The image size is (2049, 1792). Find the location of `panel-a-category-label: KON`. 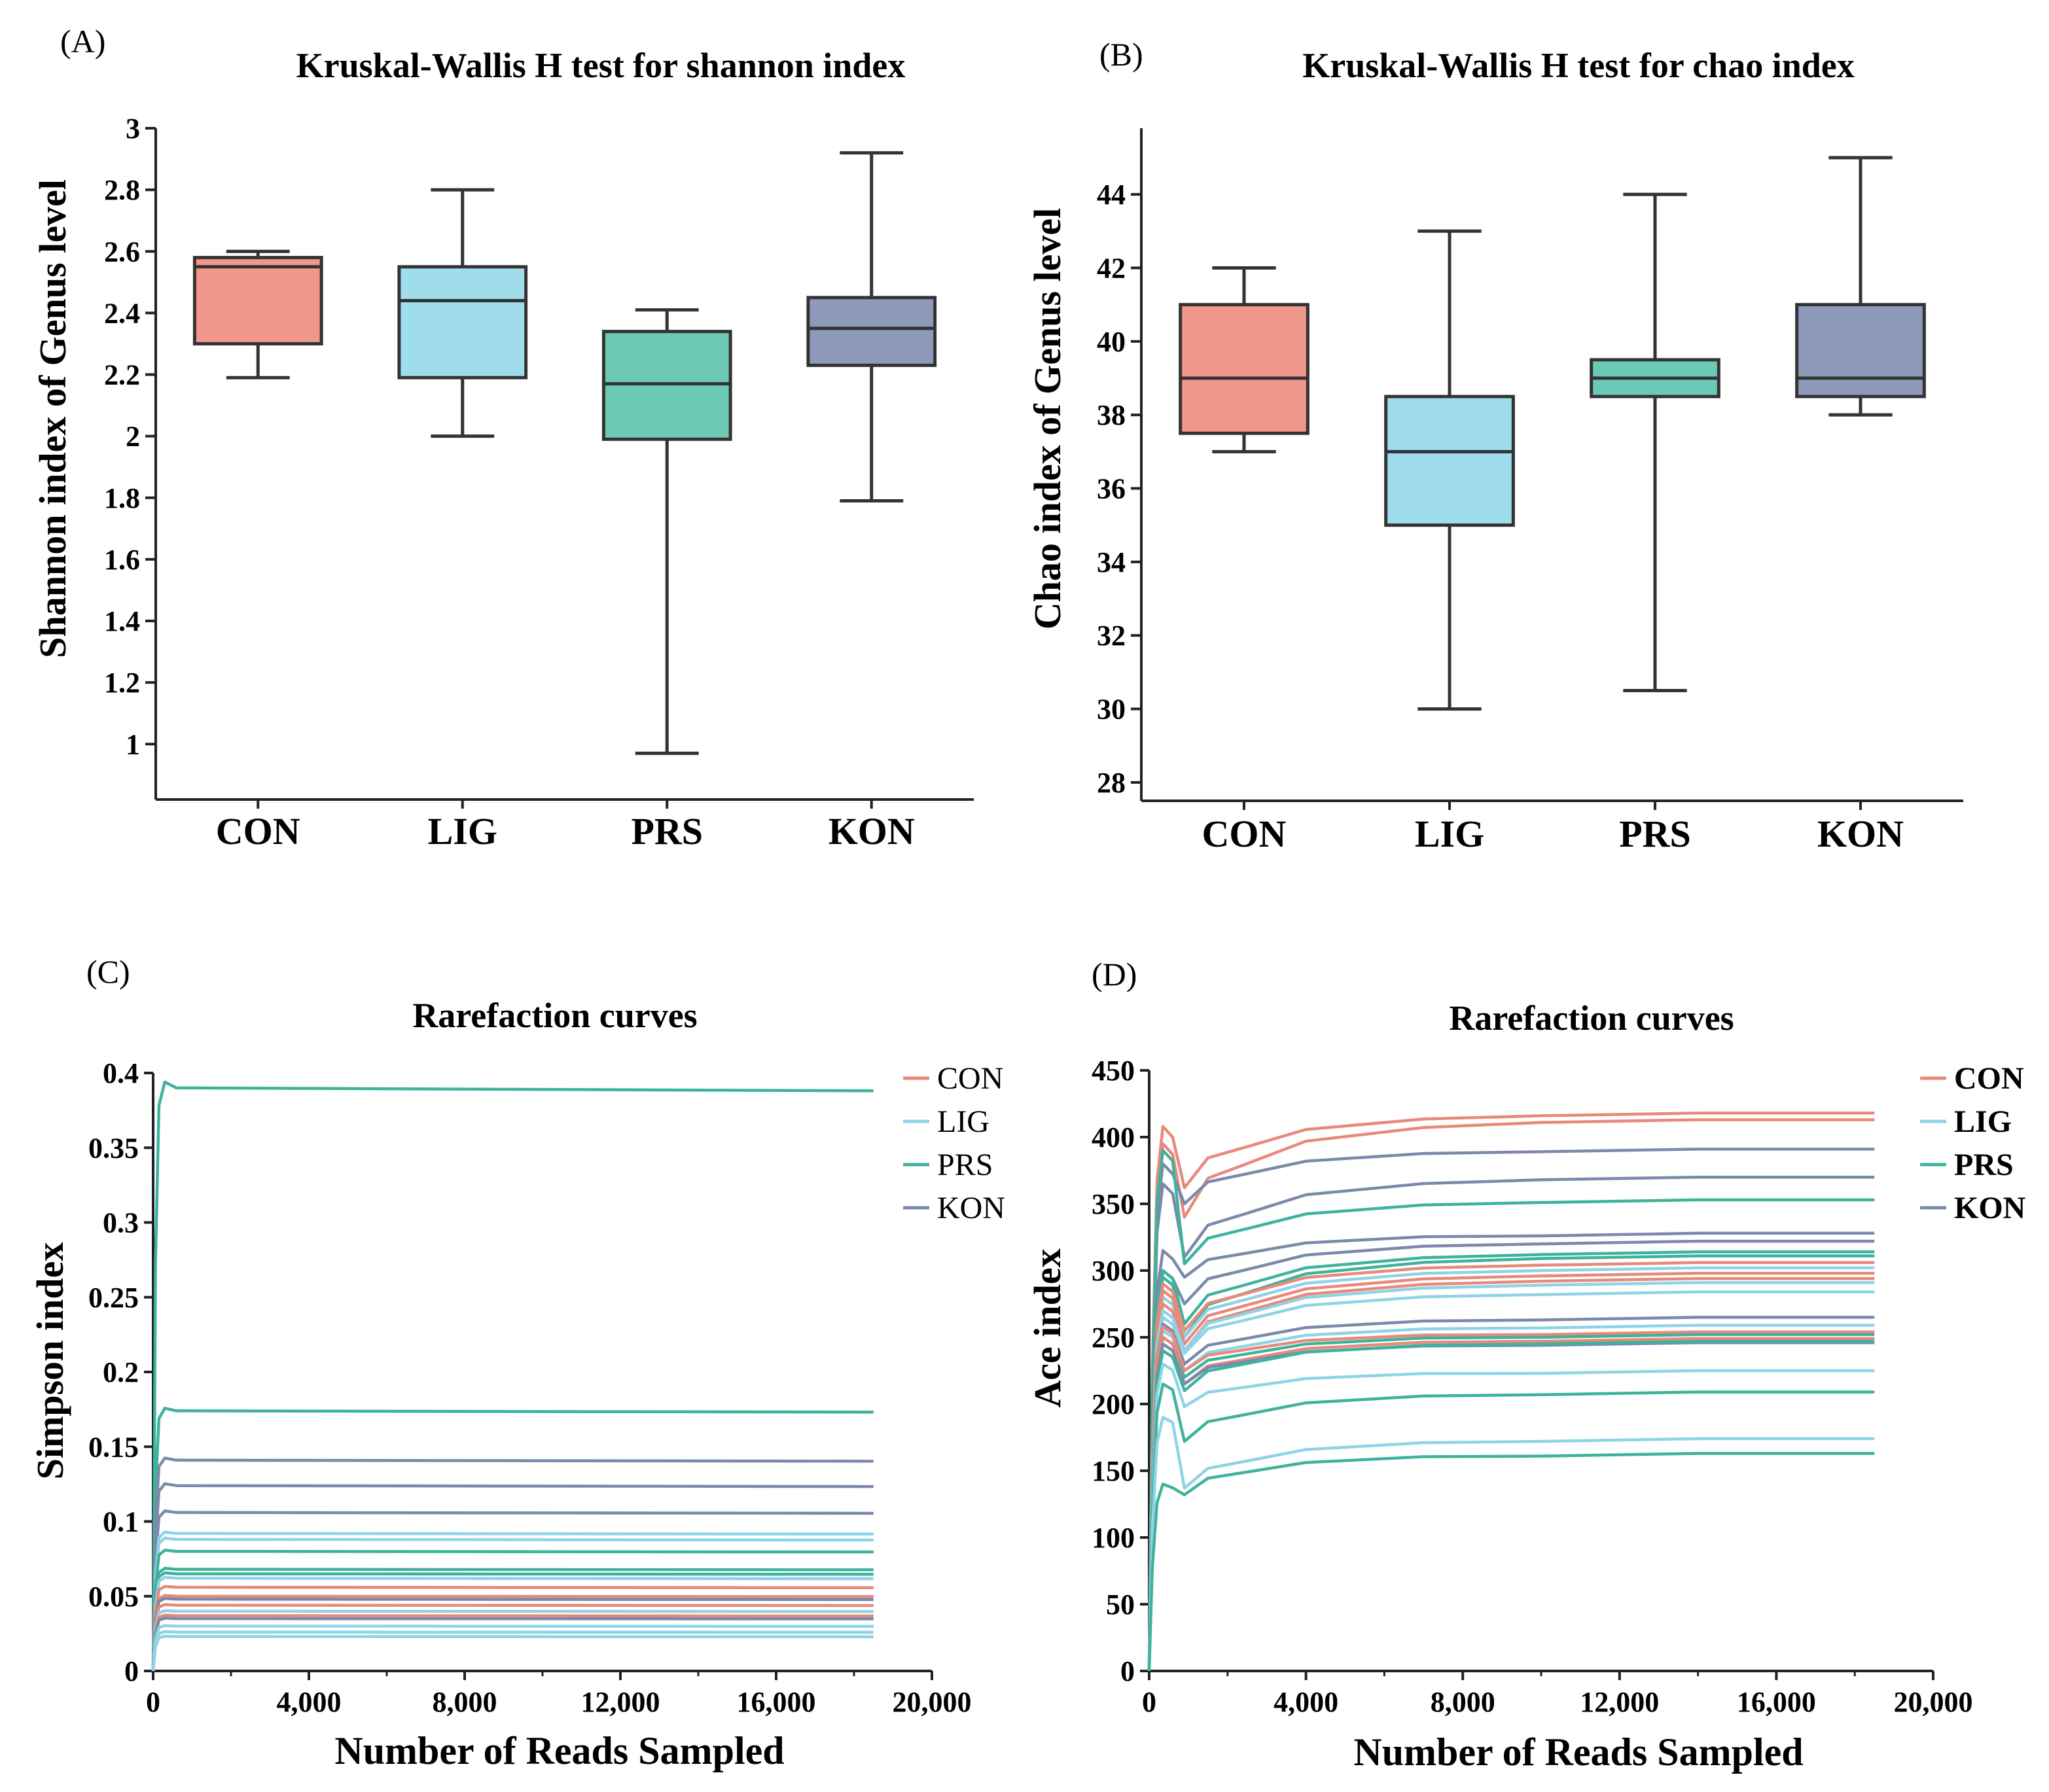

panel-a-category-label: KON is located at coordinates (872, 831).